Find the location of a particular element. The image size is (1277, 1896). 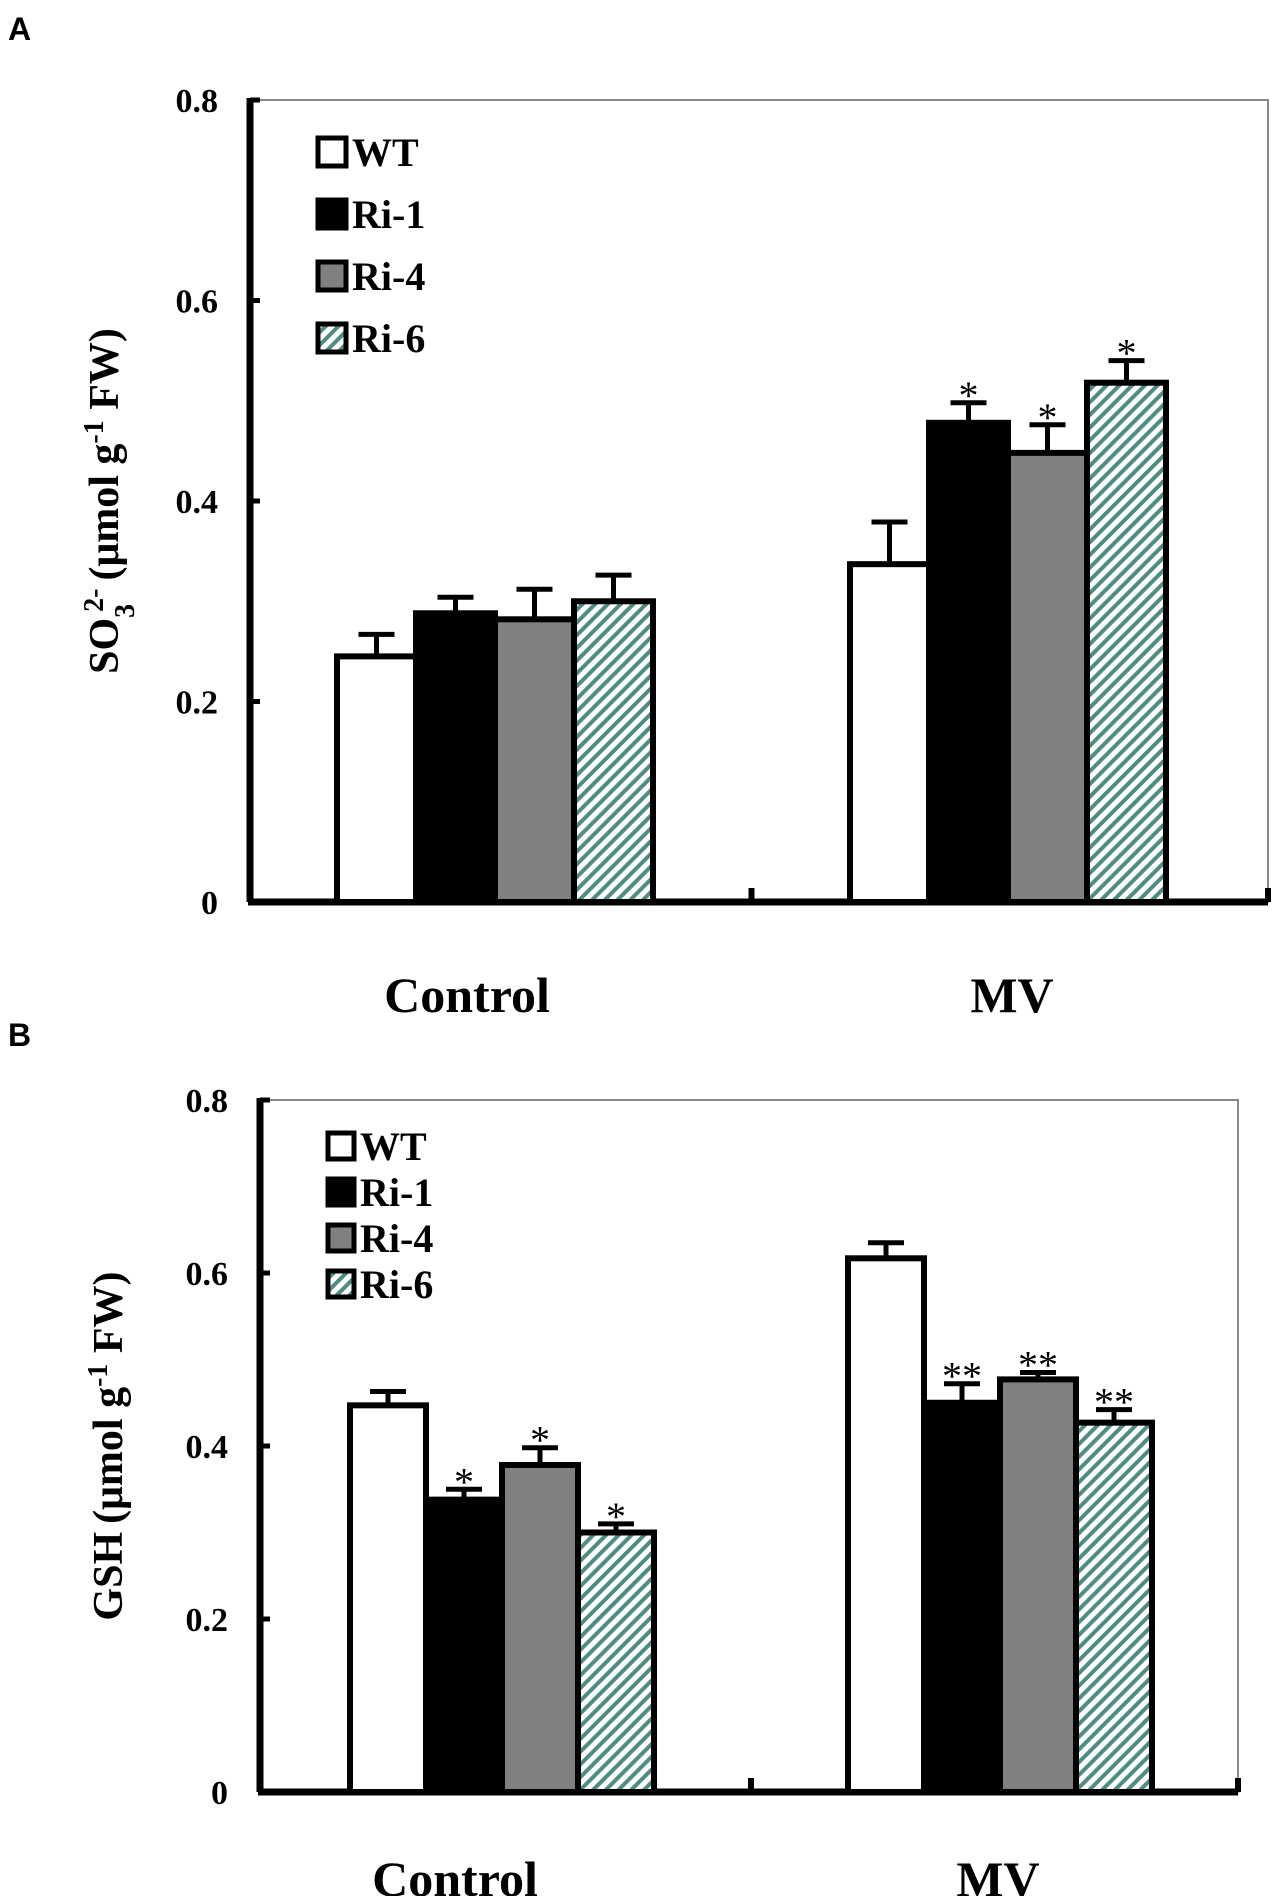

y-axis-label: SO32-(μmol g-1 FW) is located at coordinates (110, 501).